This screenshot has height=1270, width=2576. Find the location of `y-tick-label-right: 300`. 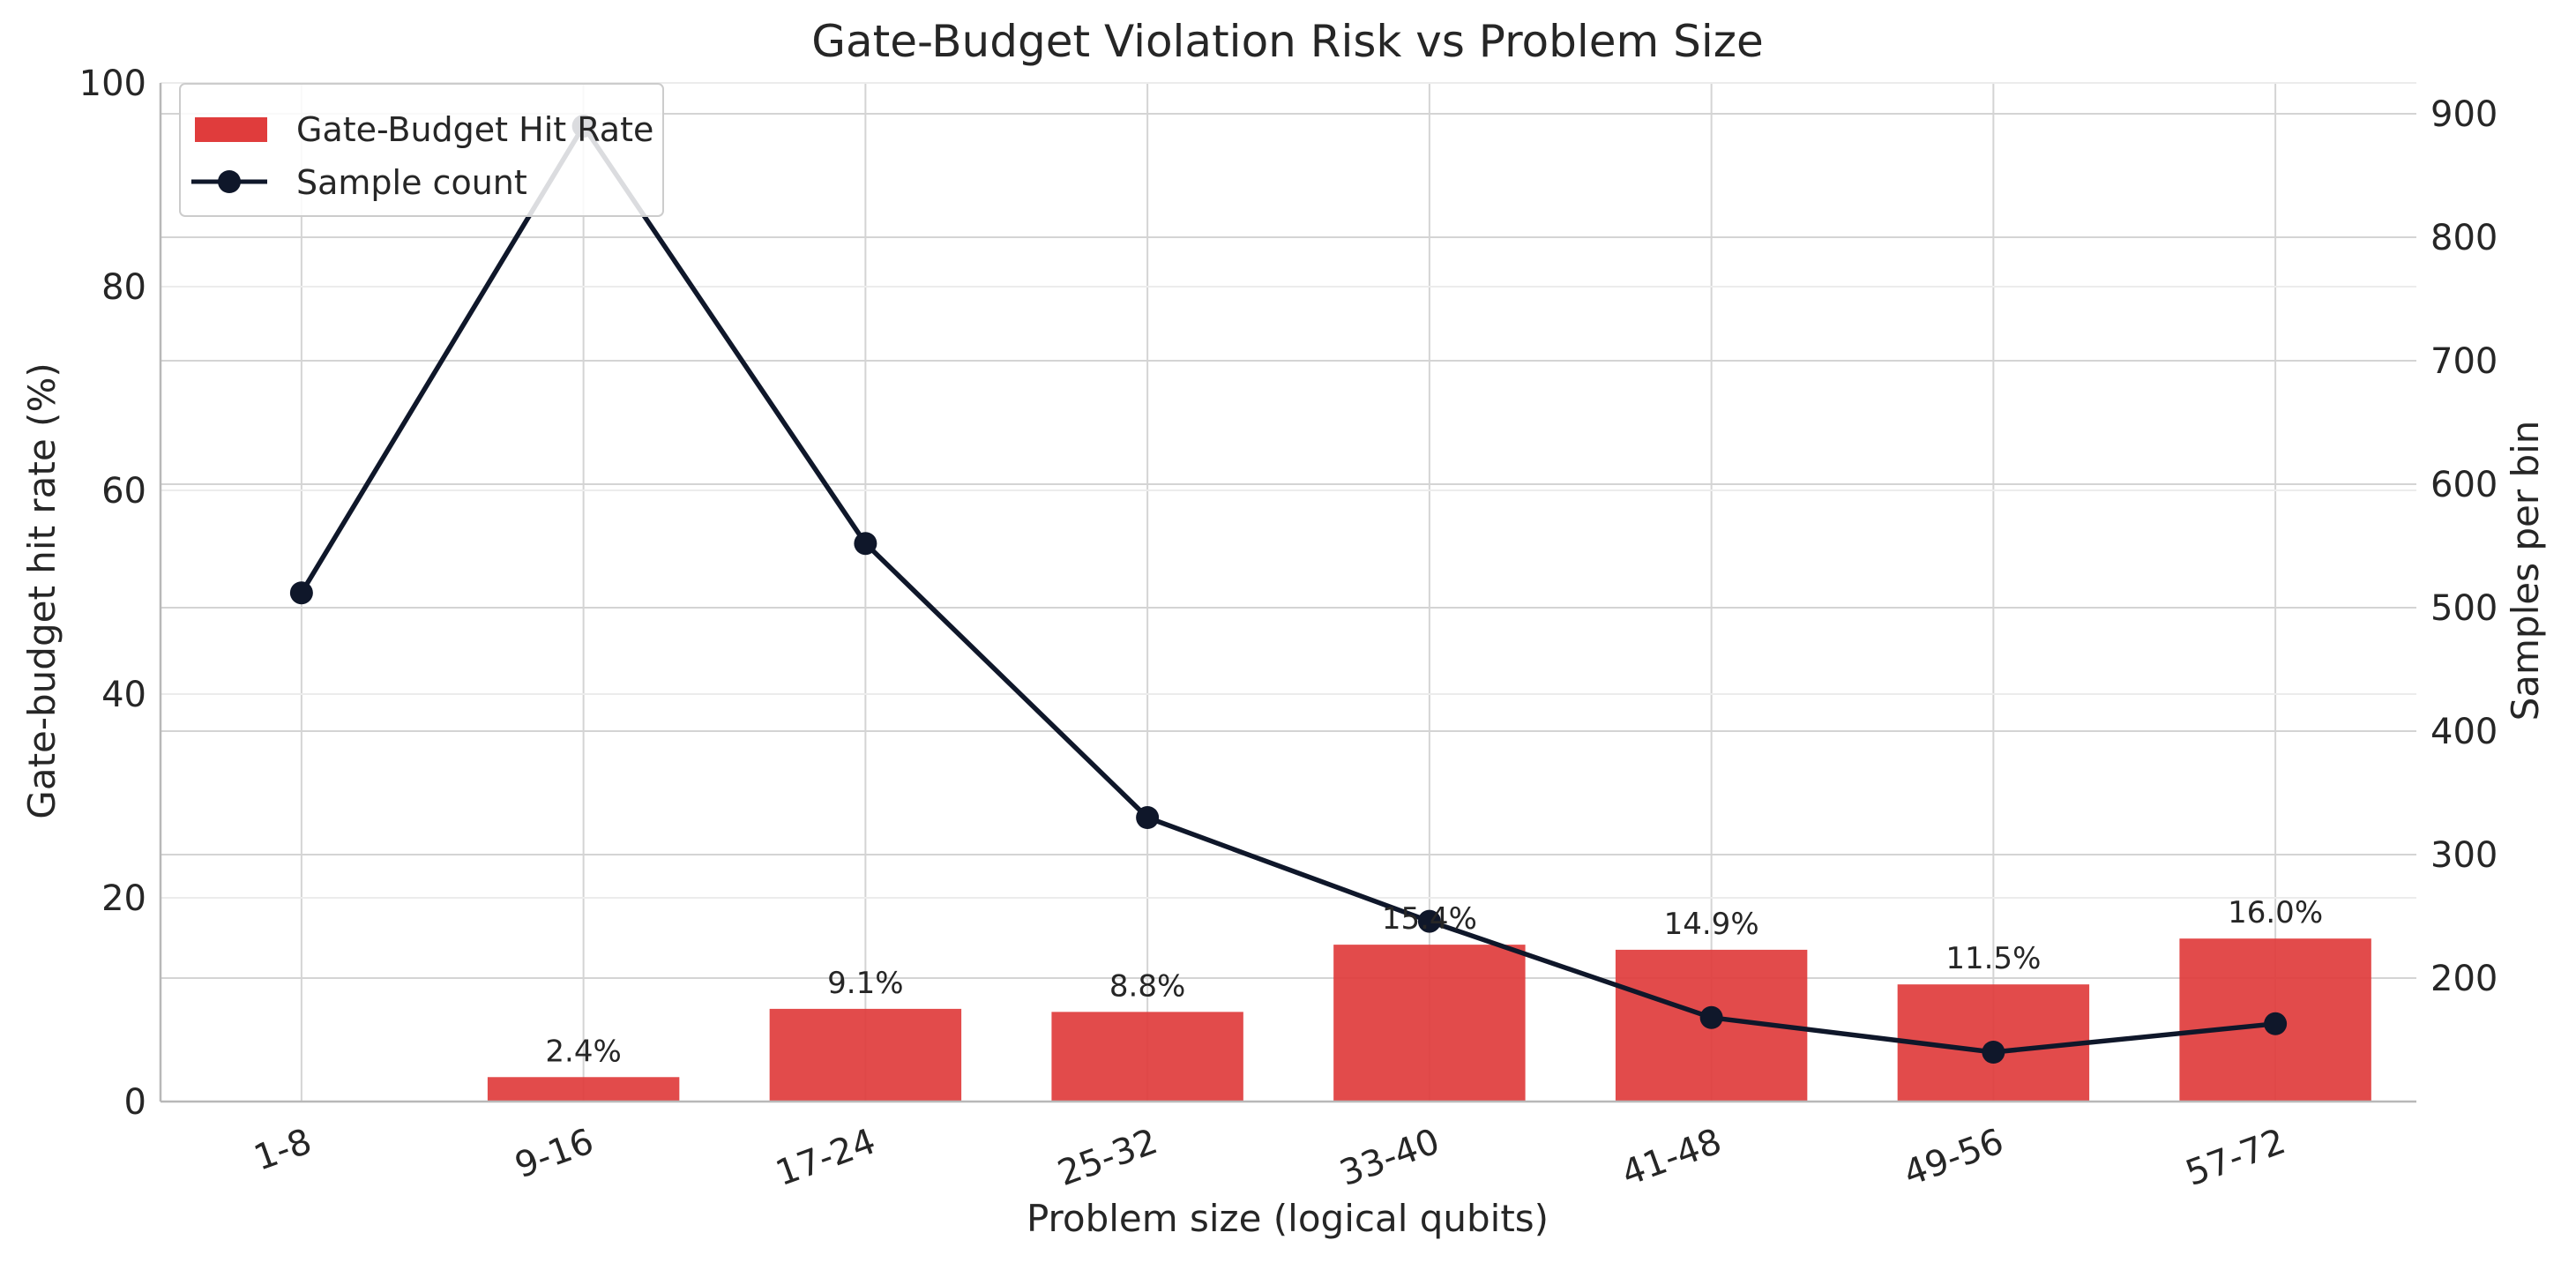

y-tick-label-right: 300 is located at coordinates (2464, 855).